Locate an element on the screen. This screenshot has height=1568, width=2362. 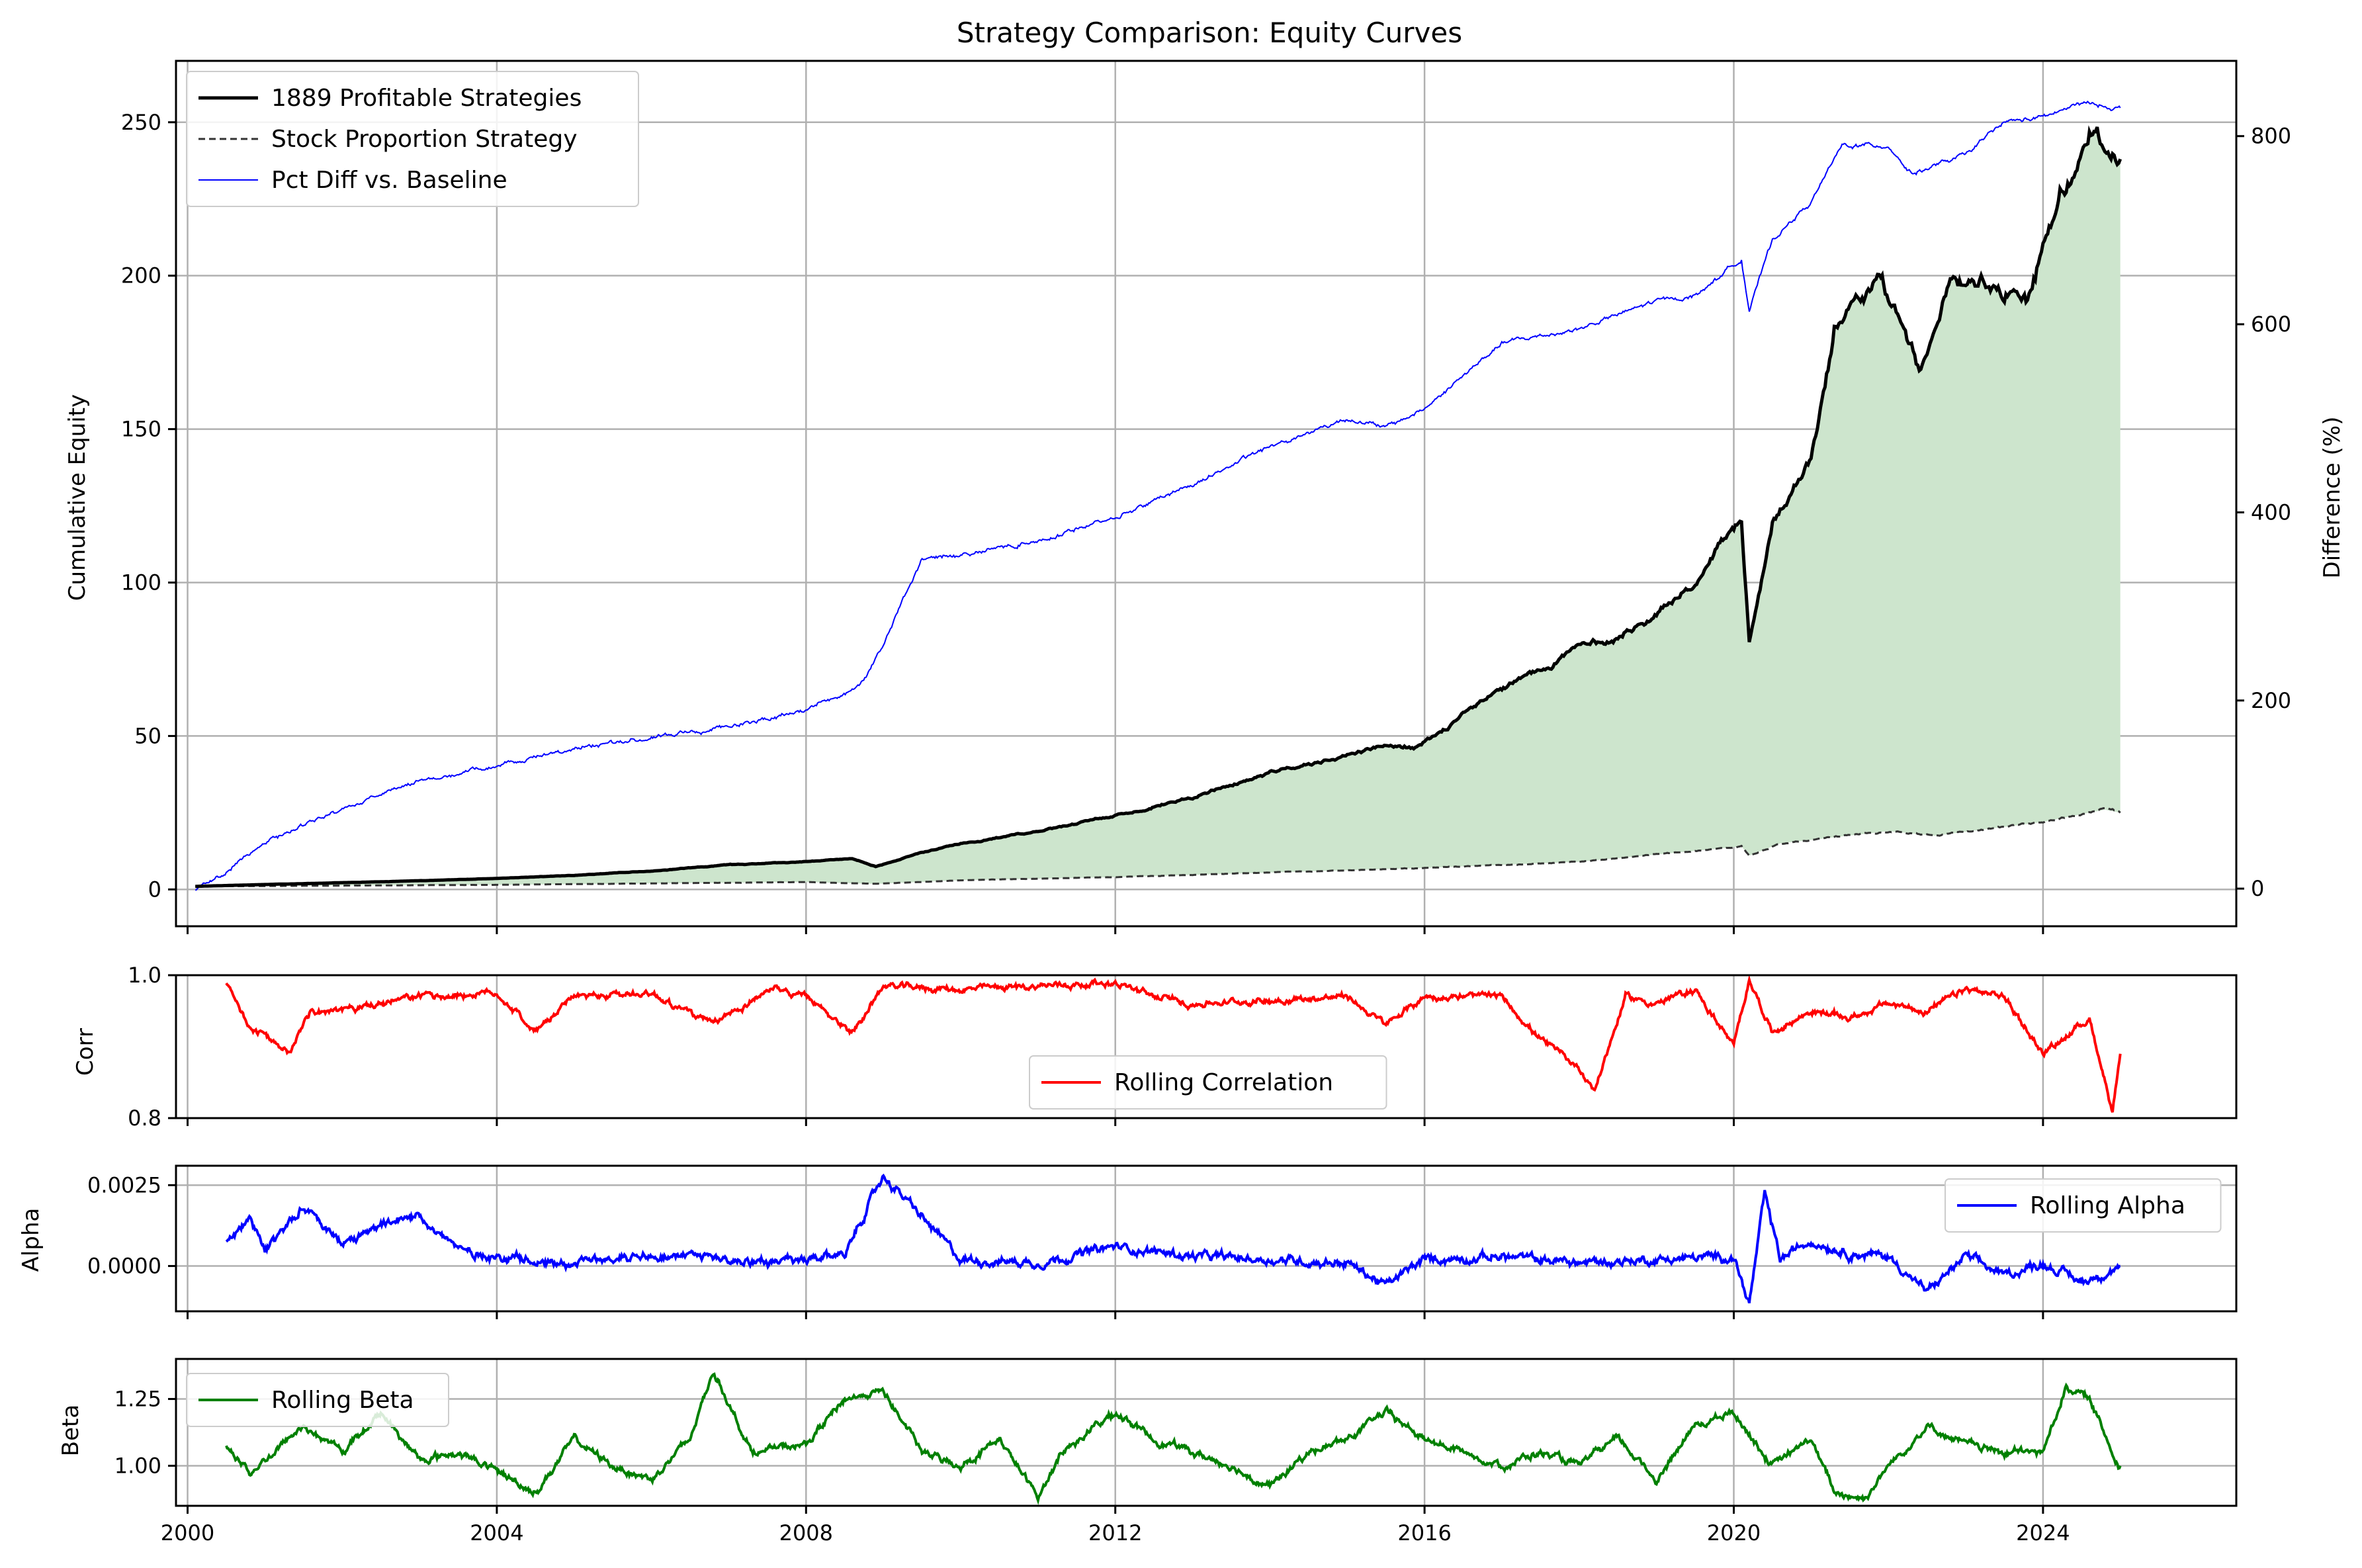
y-tick-label: 100 is located at coordinates (141, 582).